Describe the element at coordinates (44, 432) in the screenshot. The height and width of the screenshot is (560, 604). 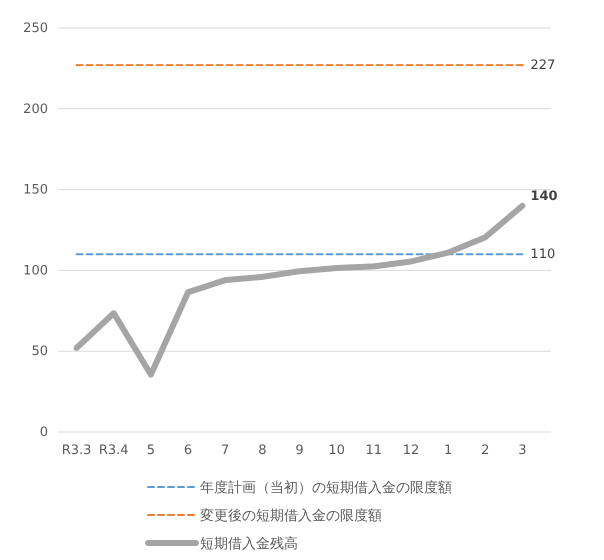
I see `y-tick-label: 0` at that location.